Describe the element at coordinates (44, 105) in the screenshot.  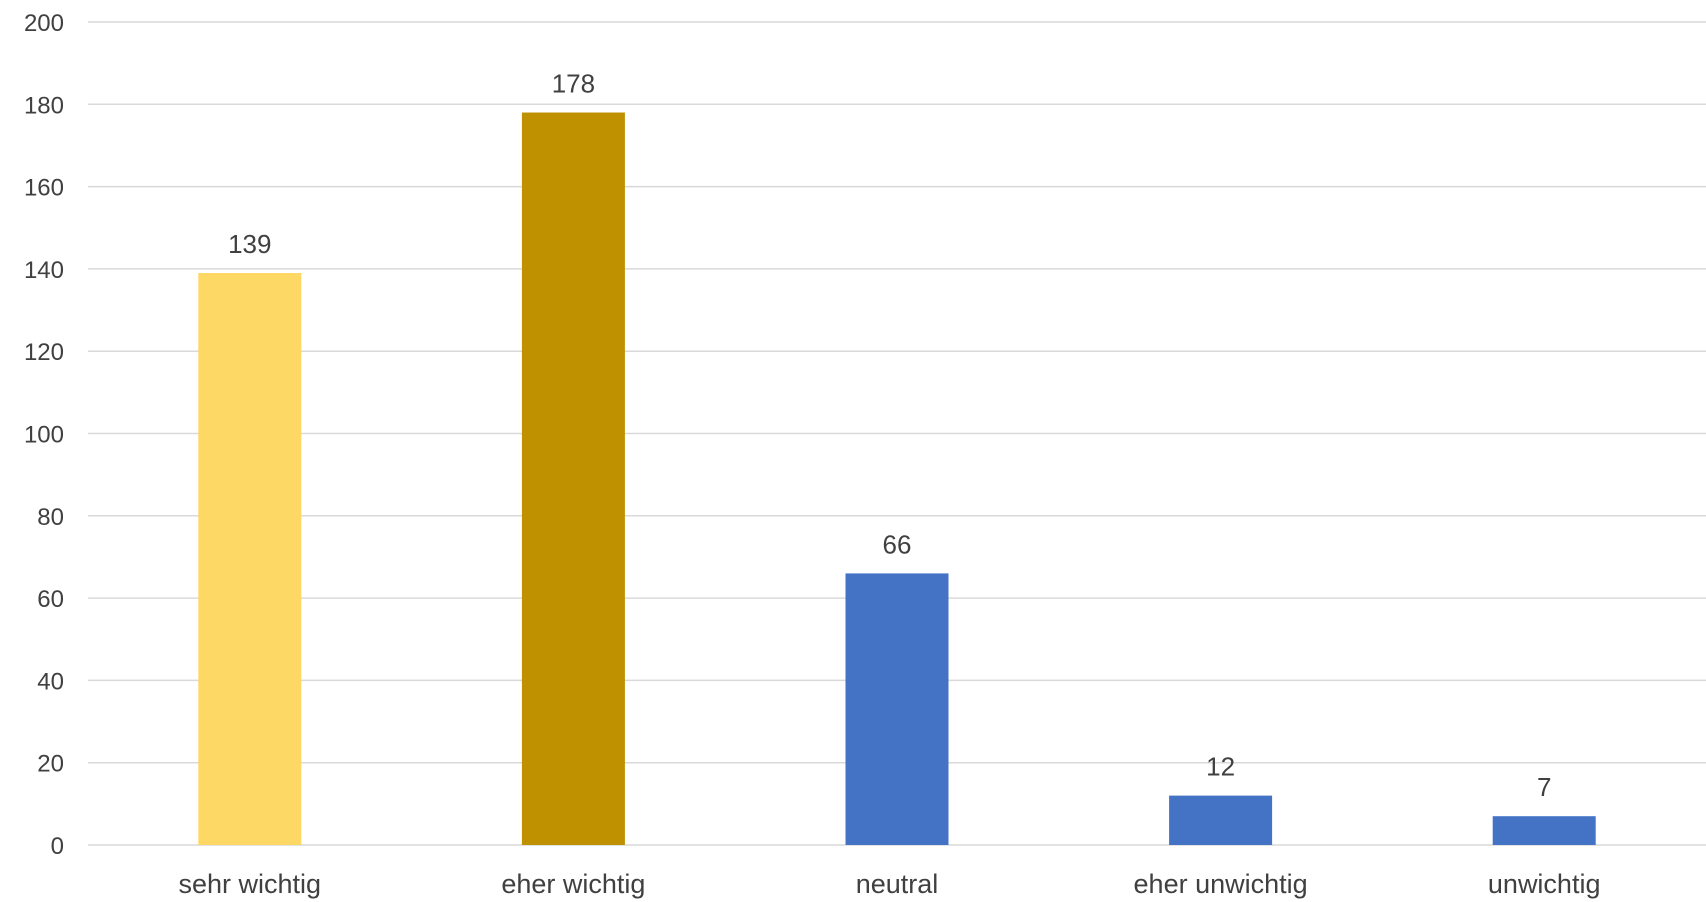
I see `y-tick-label: 180` at that location.